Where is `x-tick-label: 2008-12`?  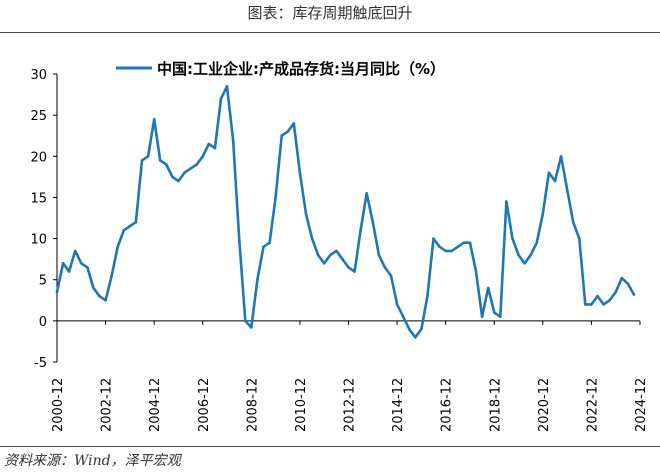 x-tick-label: 2008-12 is located at coordinates (252, 405).